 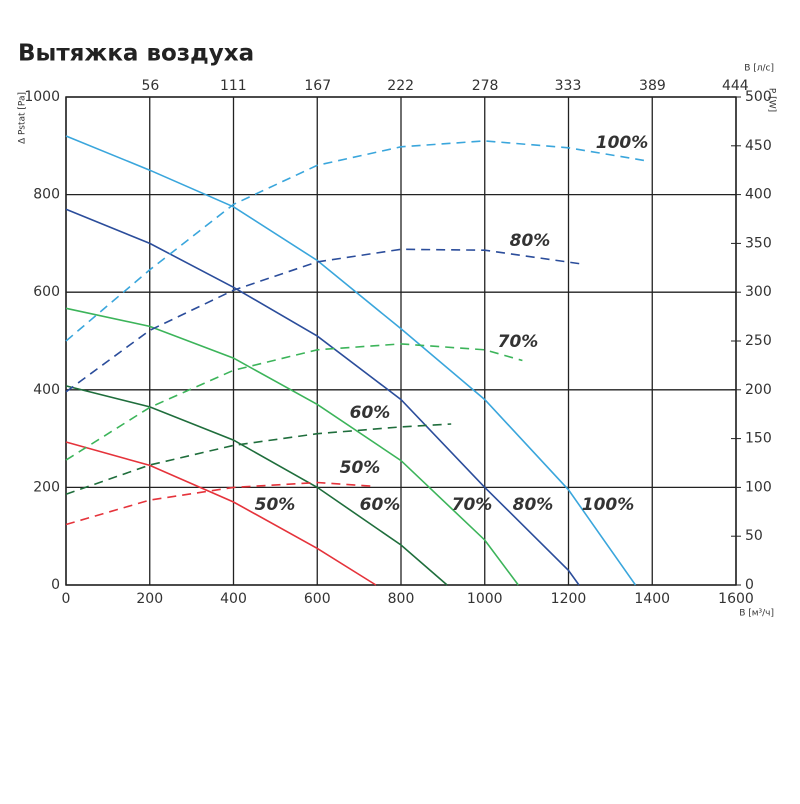 I want to click on x-tick-label: 1200, so click(x=569, y=599).